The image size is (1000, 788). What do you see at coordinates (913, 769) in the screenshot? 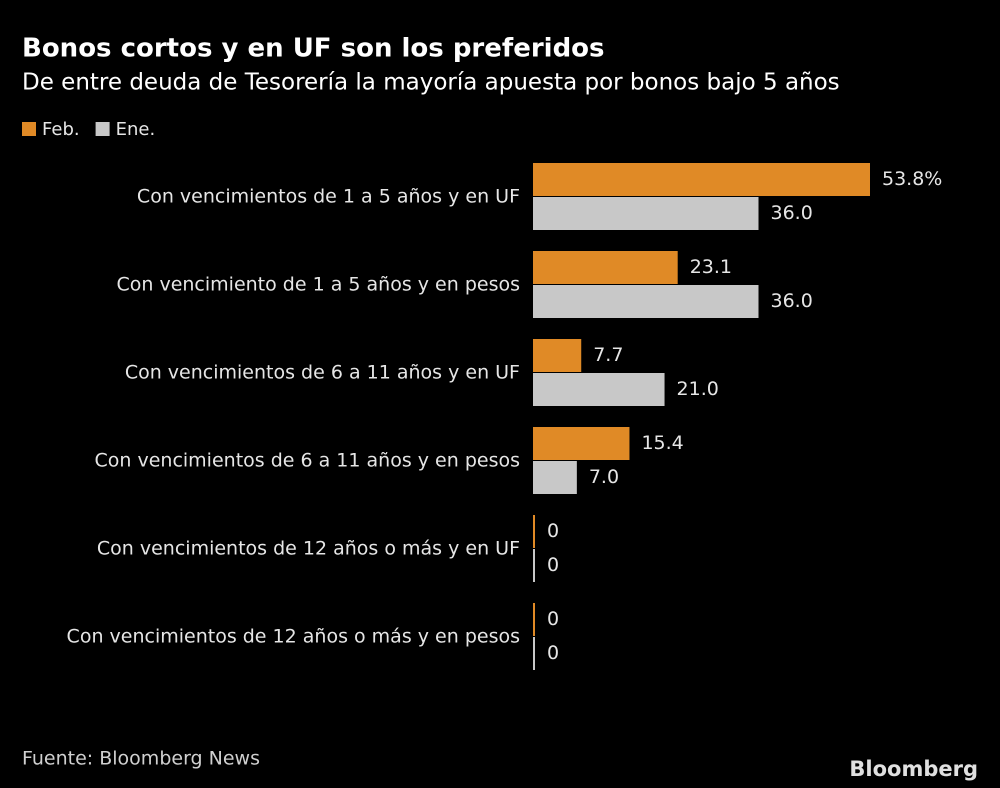
I see `brand-logo: Bloomberg` at bounding box center [913, 769].